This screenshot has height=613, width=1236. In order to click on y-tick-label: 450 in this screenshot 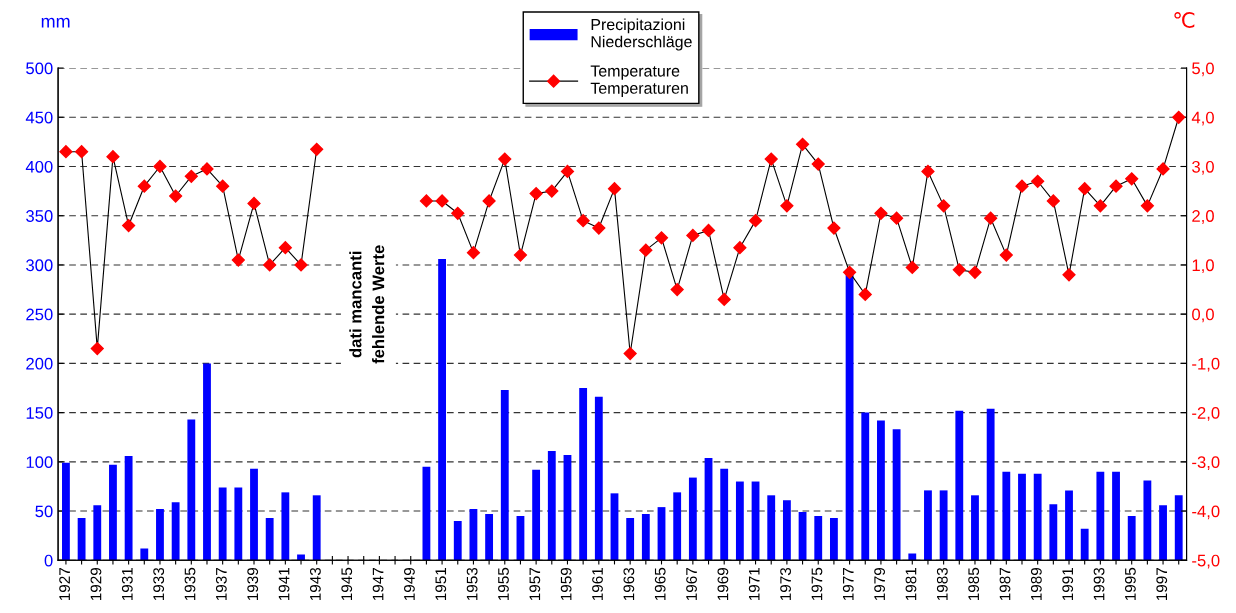, I will do `click(39, 117)`.